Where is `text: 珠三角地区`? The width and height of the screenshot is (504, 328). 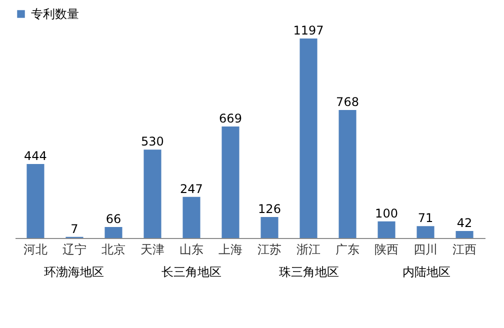
text: 珠三角地区 is located at coordinates (308, 272).